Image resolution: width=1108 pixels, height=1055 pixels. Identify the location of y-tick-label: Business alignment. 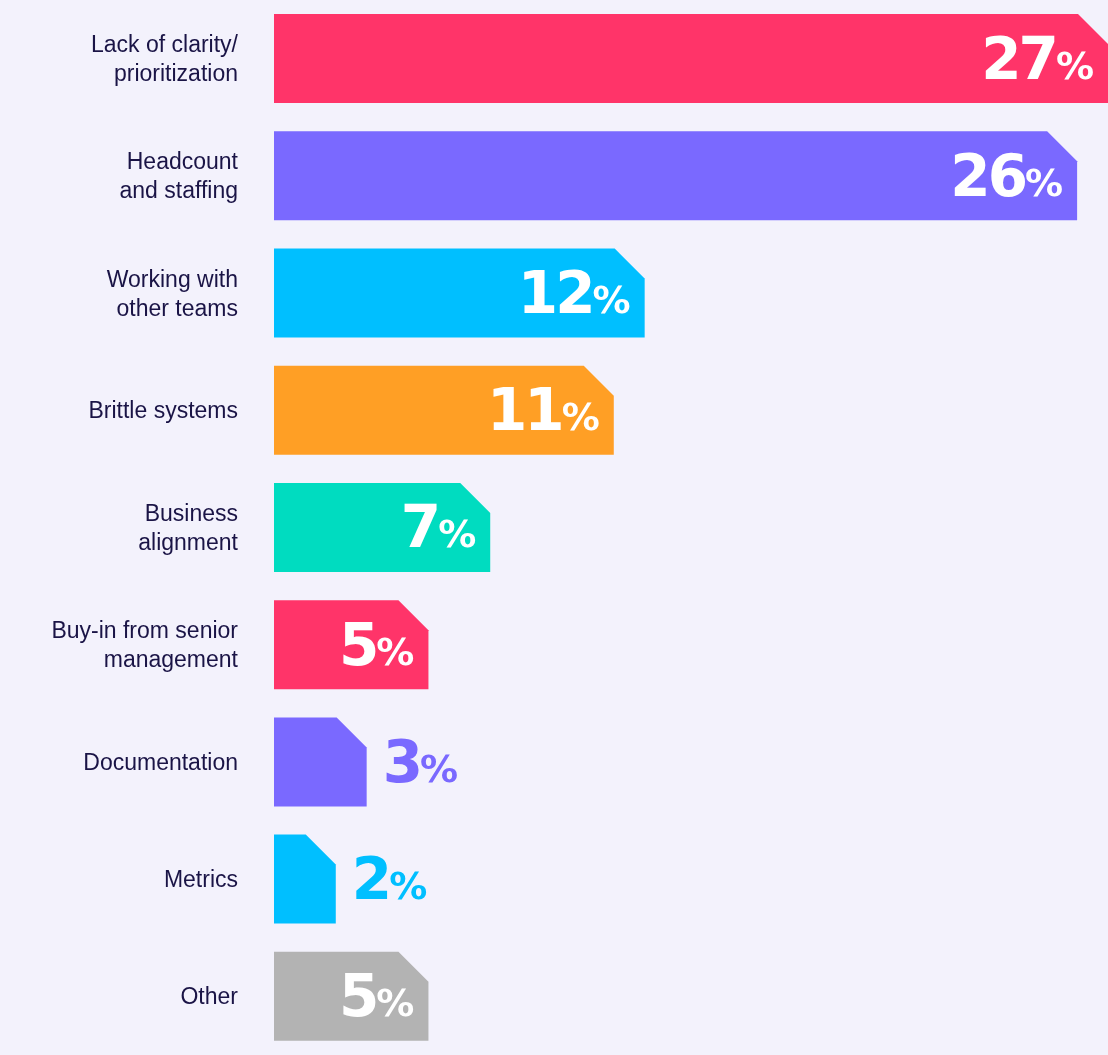
(188, 527).